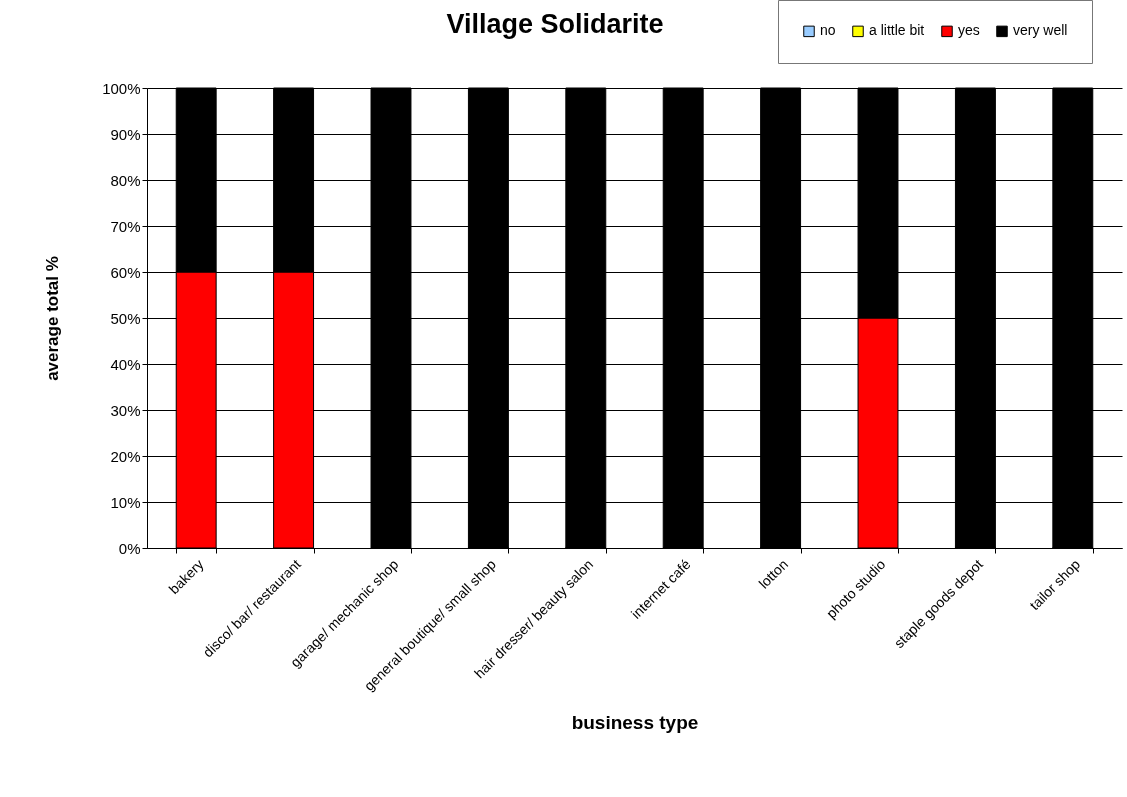 The height and width of the screenshot is (797, 1127). What do you see at coordinates (121, 88) in the screenshot?
I see `y-tick-label: 100%` at bounding box center [121, 88].